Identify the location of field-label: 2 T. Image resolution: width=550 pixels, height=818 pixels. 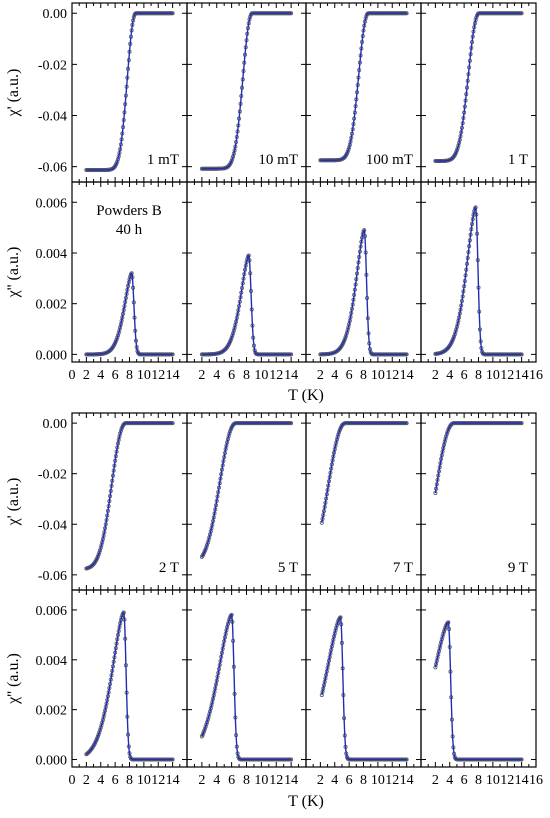
(169, 568).